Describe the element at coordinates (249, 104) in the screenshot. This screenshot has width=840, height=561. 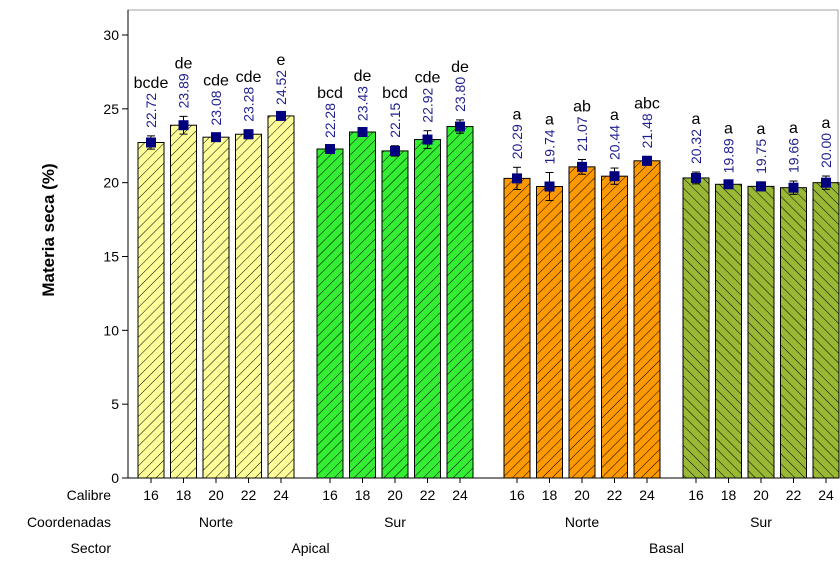
I see `value-label: 23.28` at that location.